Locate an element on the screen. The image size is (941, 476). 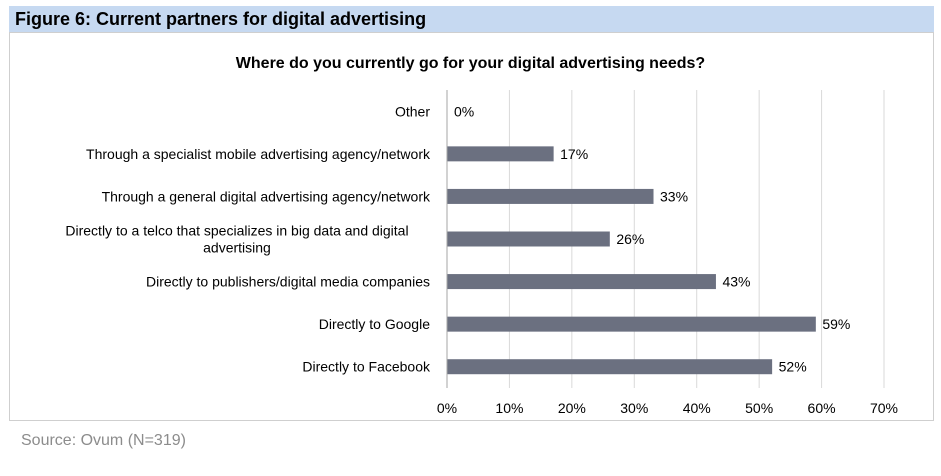
x-tick-label: 0% is located at coordinates (447, 408).